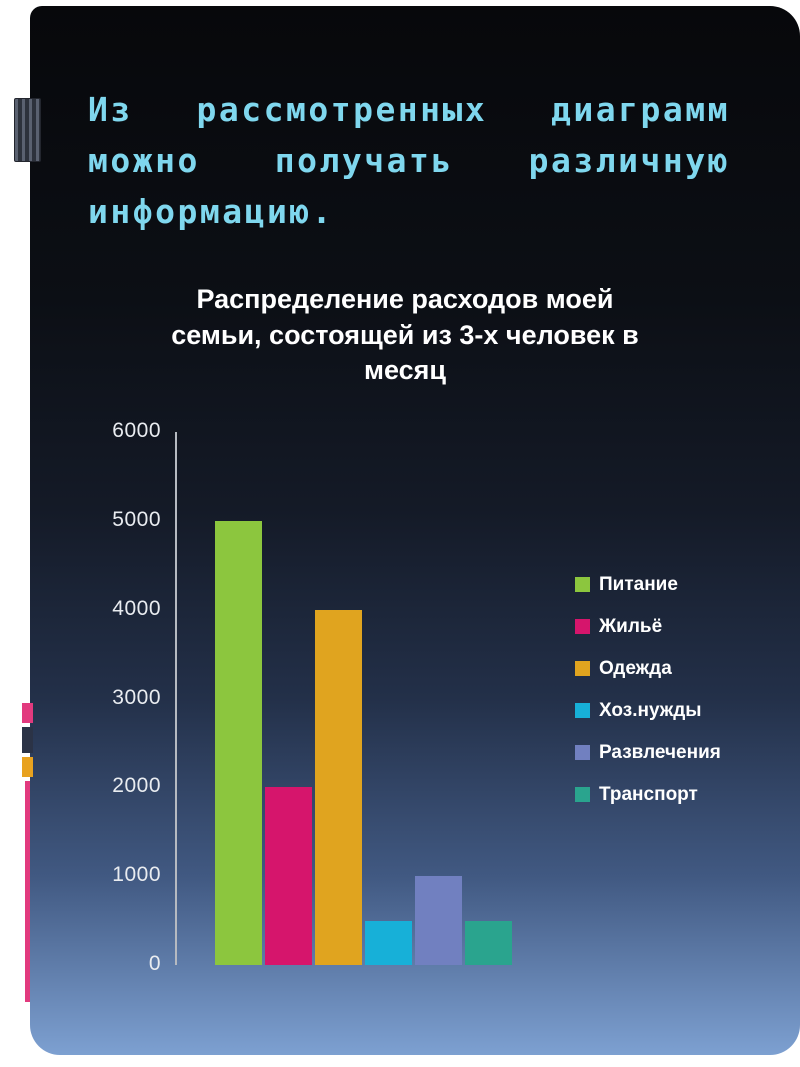 The width and height of the screenshot is (800, 1067). Describe the element at coordinates (238, 742) in the screenshot. I see `bar-Питание` at that location.